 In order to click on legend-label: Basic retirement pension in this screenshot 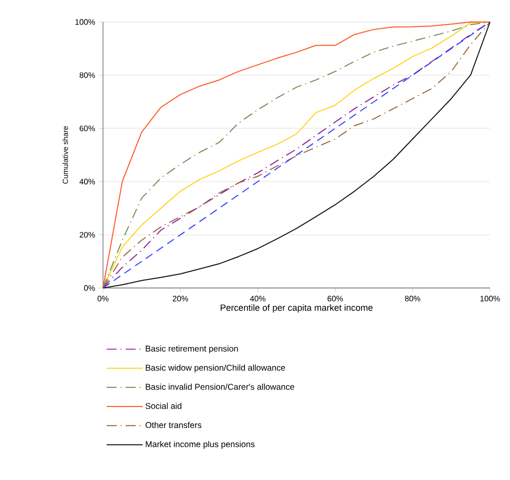, I will do `click(192, 349)`.